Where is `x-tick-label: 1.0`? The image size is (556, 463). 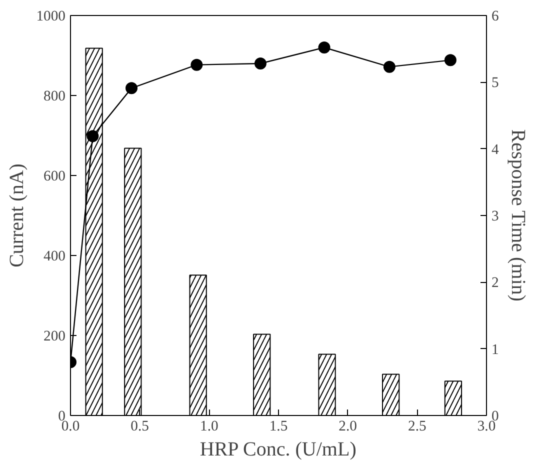
x-tick-label: 1.0 is located at coordinates (209, 426).